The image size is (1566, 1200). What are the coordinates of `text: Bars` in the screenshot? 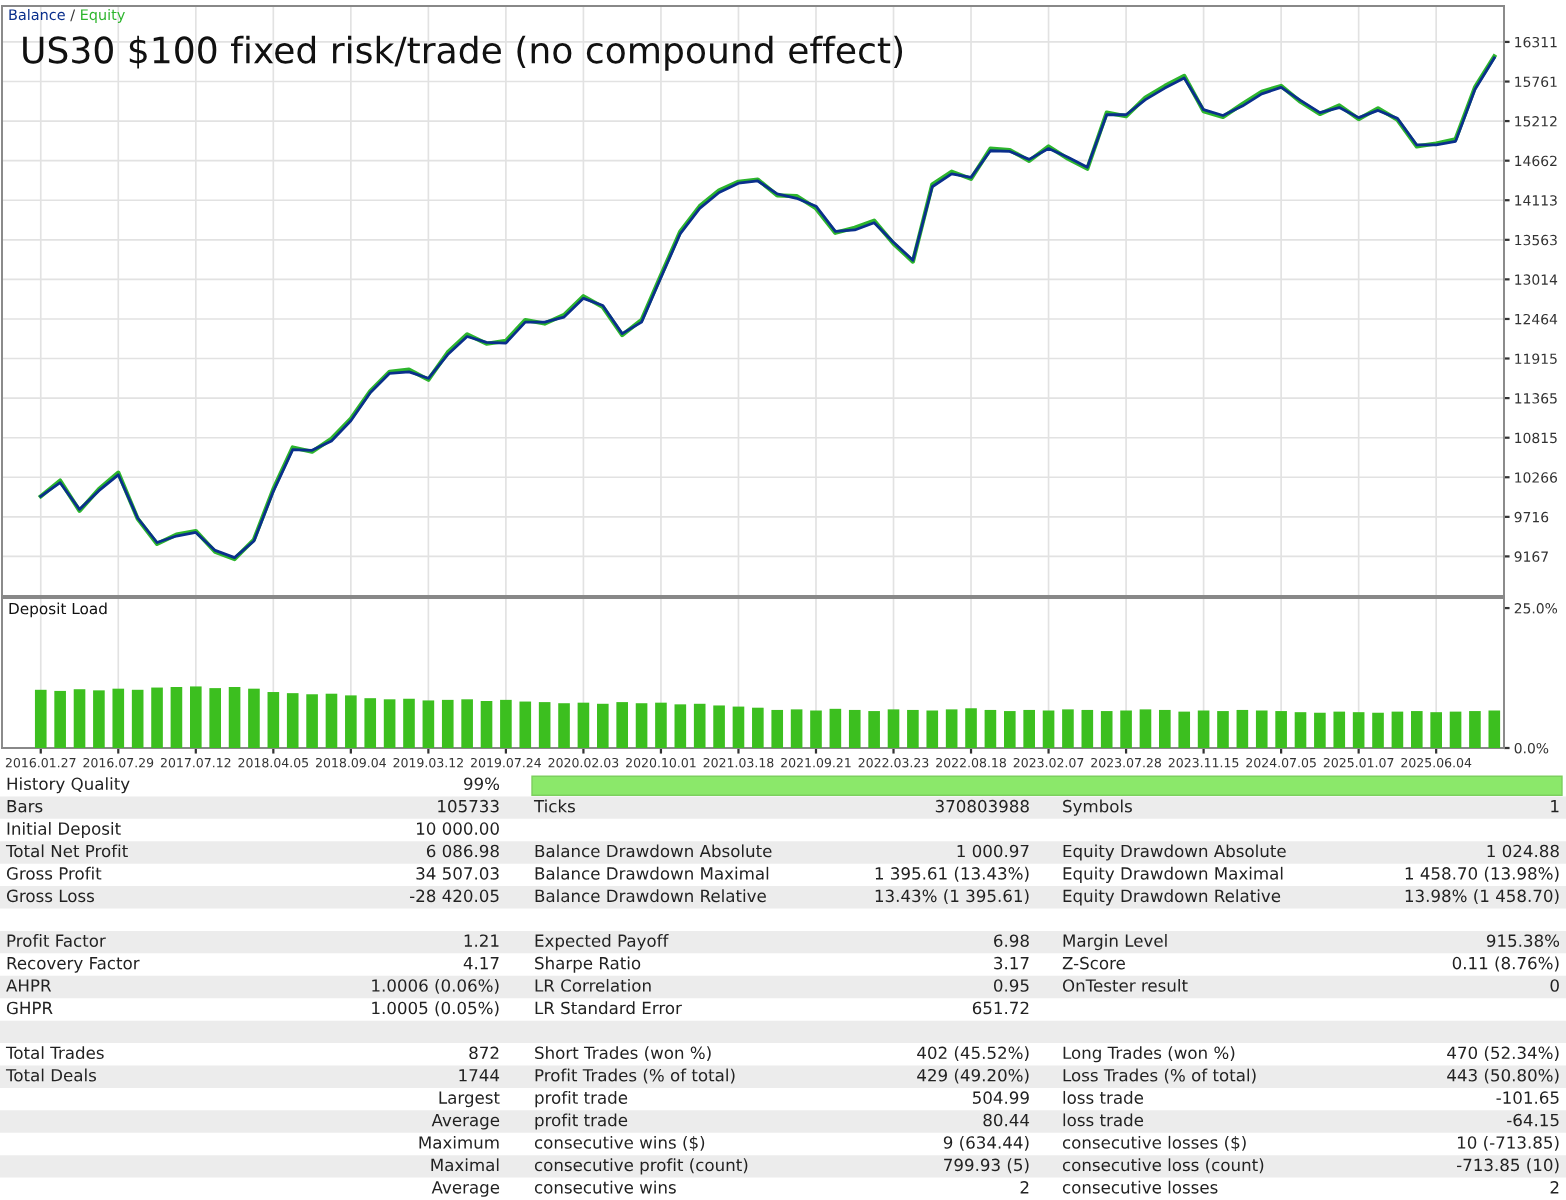 It's located at (25, 806).